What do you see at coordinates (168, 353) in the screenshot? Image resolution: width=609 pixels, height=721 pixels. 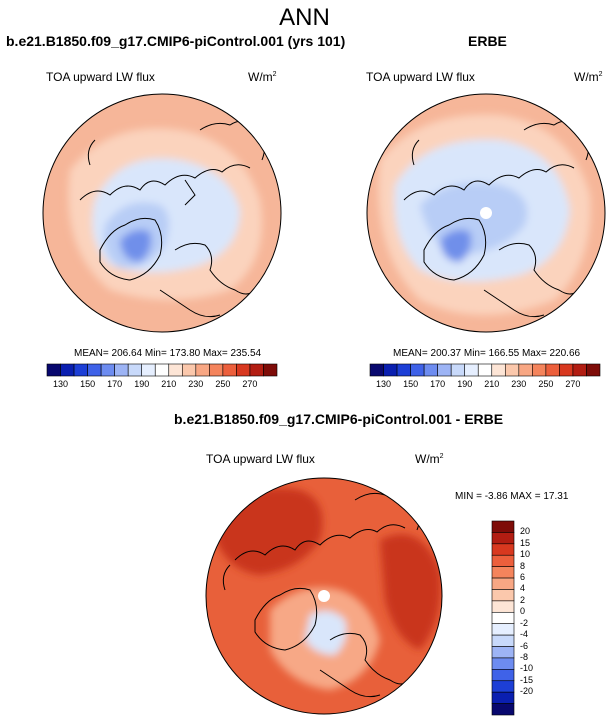 I see `left-stats: MEAN= 206.64 Min= 173.80 Max= 235.54` at bounding box center [168, 353].